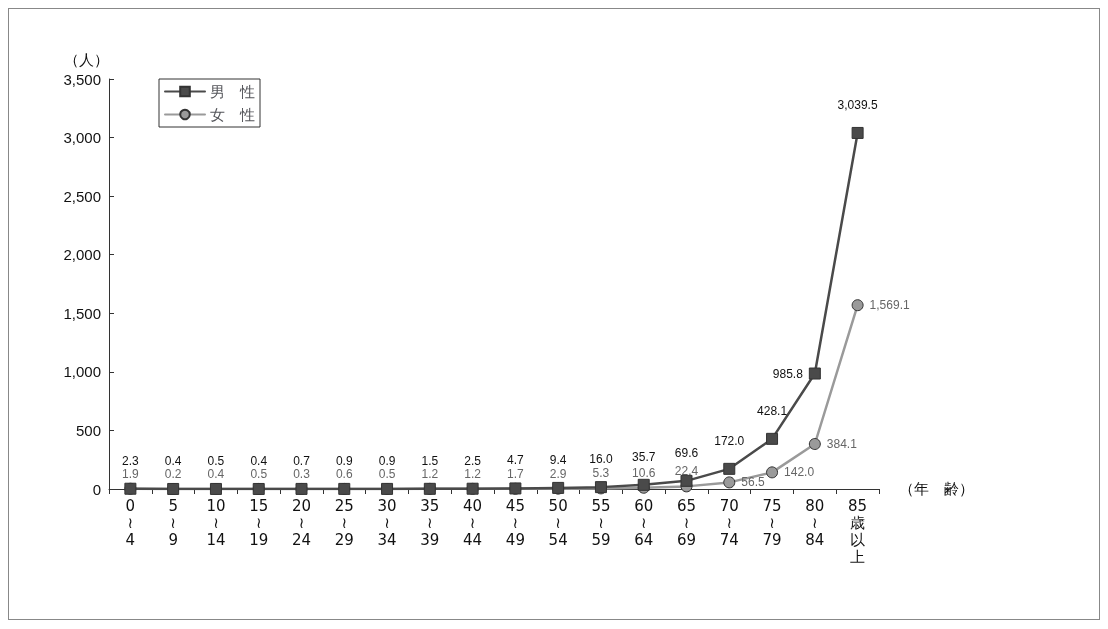 This screenshot has width=1108, height=629. What do you see at coordinates (430, 522) in the screenshot?
I see `x-tick-label: 35 ≀ 39` at bounding box center [430, 522].